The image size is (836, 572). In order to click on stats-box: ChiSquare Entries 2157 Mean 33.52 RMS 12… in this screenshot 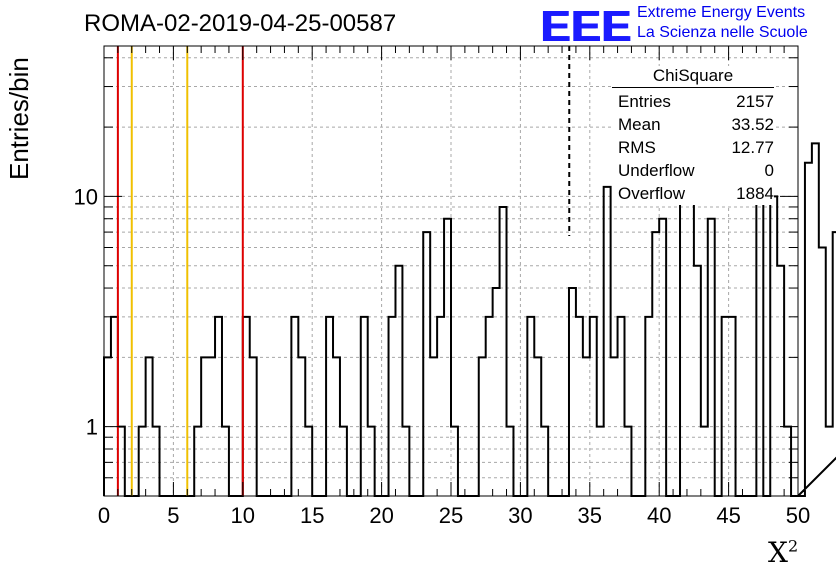, I will do `click(693, 135)`.